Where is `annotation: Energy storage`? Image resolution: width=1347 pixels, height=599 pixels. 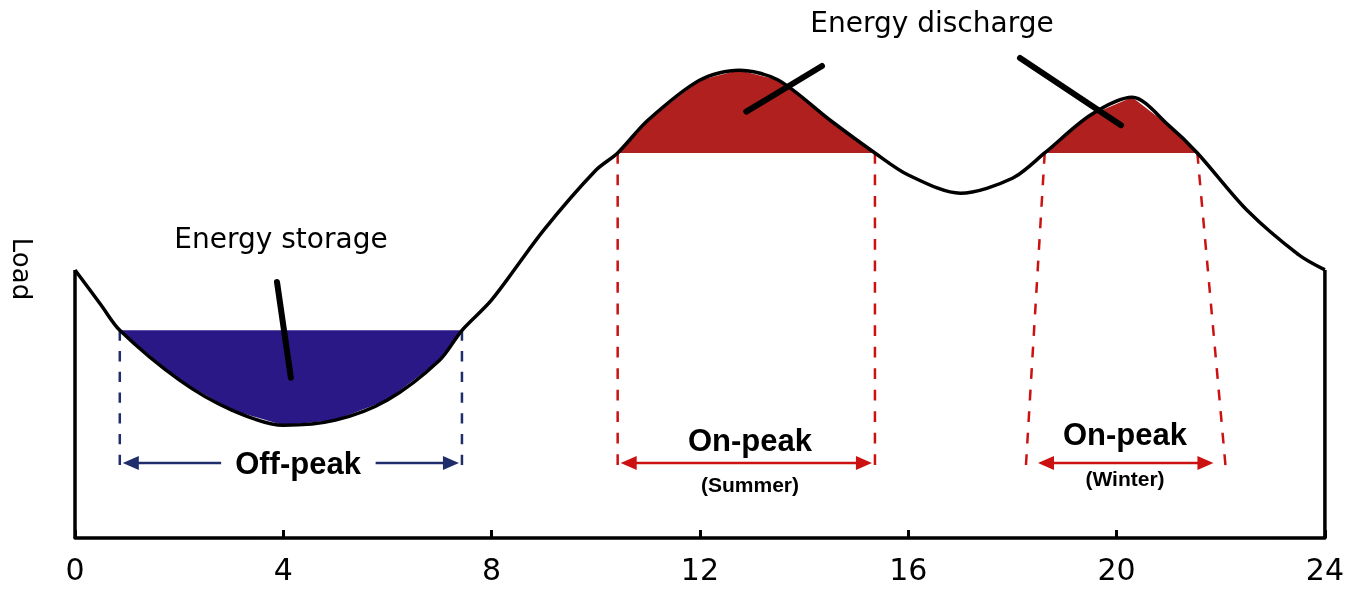
annotation: Energy storage is located at coordinates (281, 238).